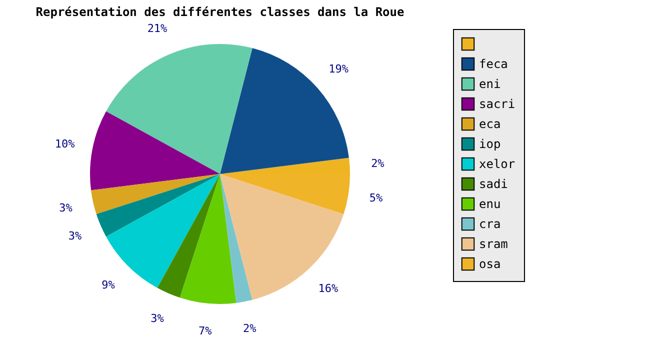 Image resolution: width=650 pixels, height=350 pixels. What do you see at coordinates (490, 144) in the screenshot?
I see `legend-label: iop` at bounding box center [490, 144].